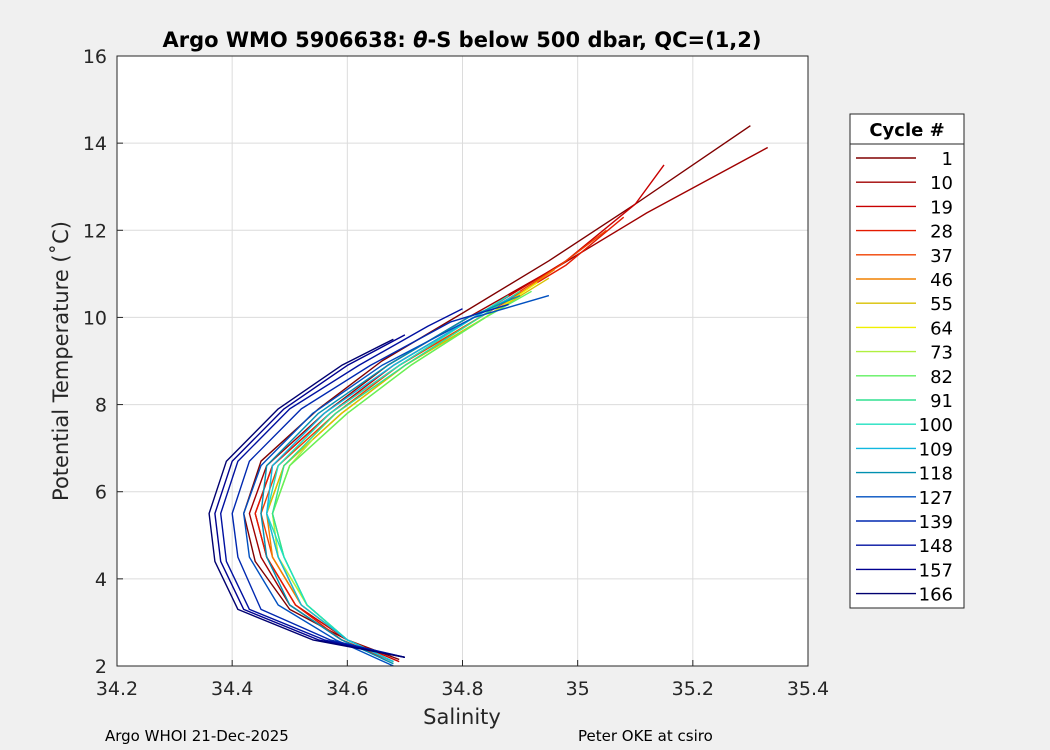  I want to click on x-tick-label: 34.2, so click(117, 689).